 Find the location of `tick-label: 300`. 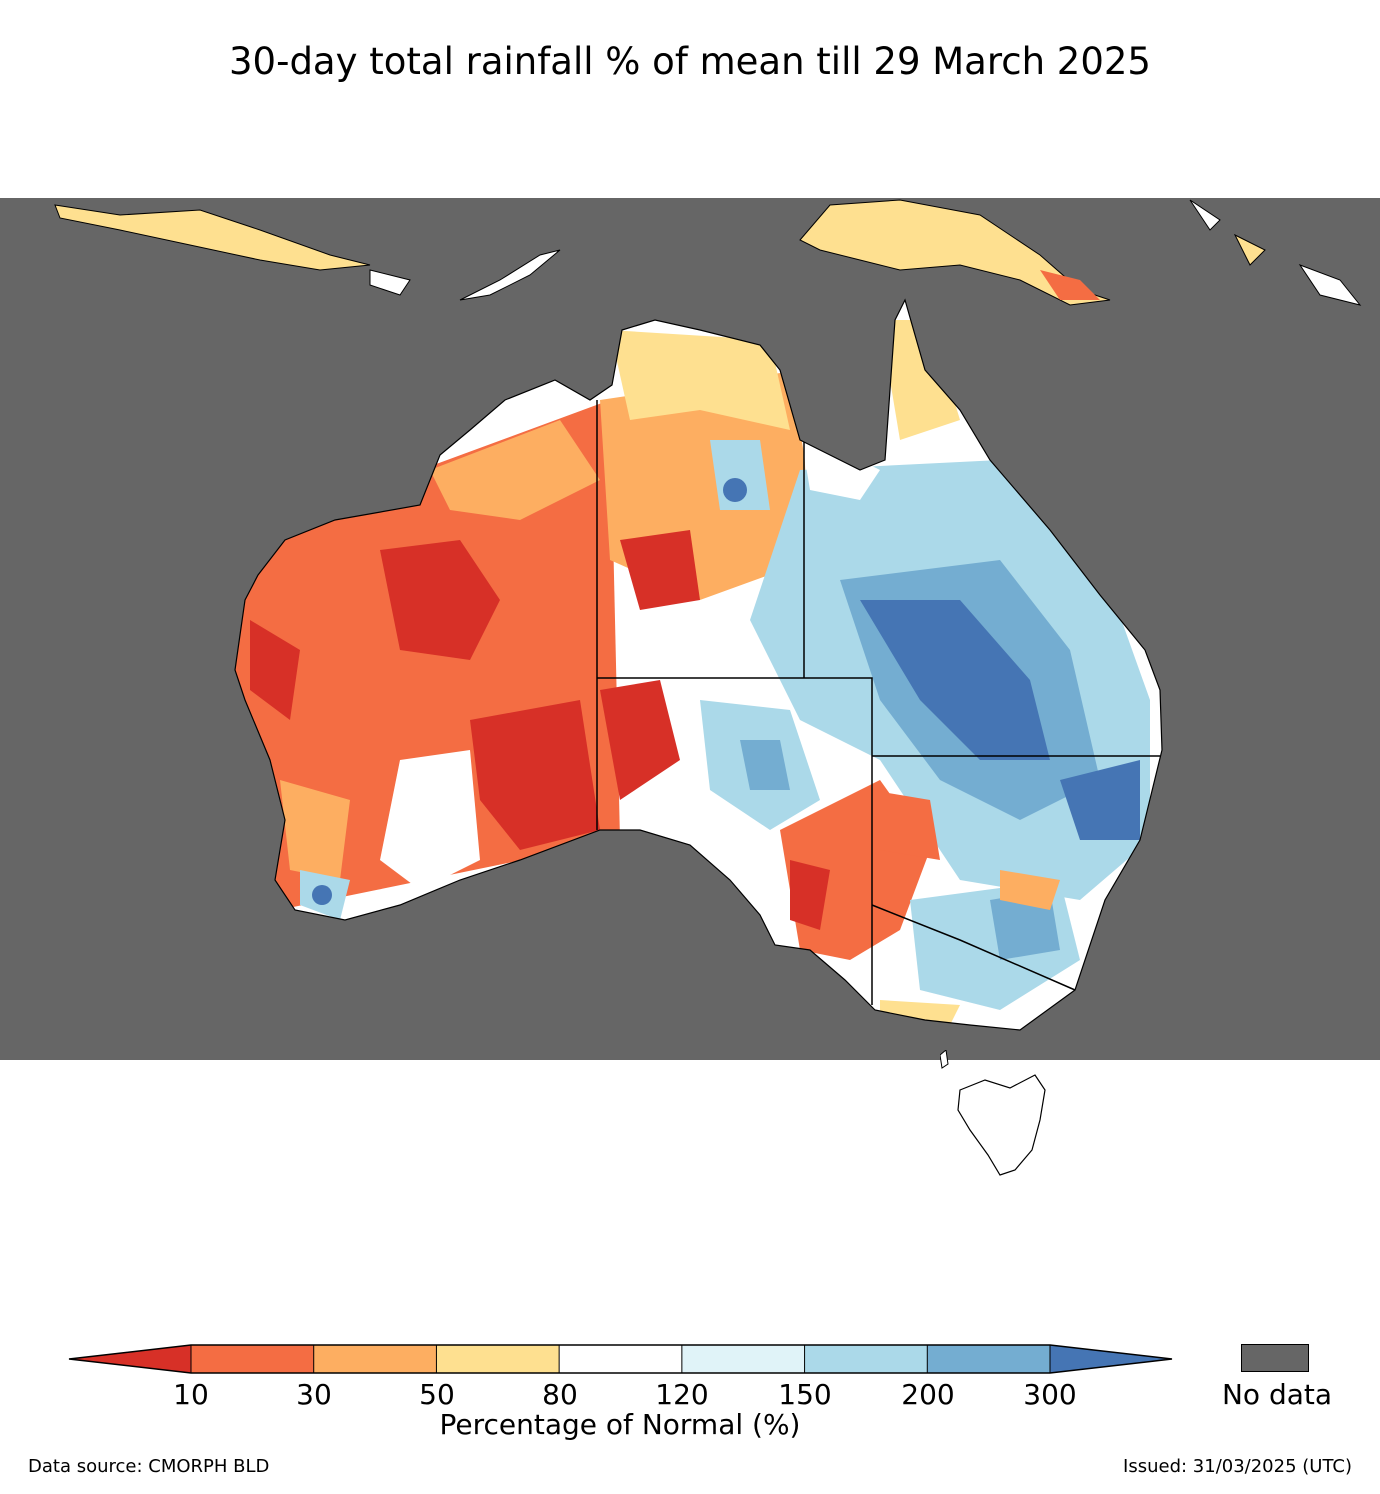

tick-label: 300 is located at coordinates (1050, 1394).